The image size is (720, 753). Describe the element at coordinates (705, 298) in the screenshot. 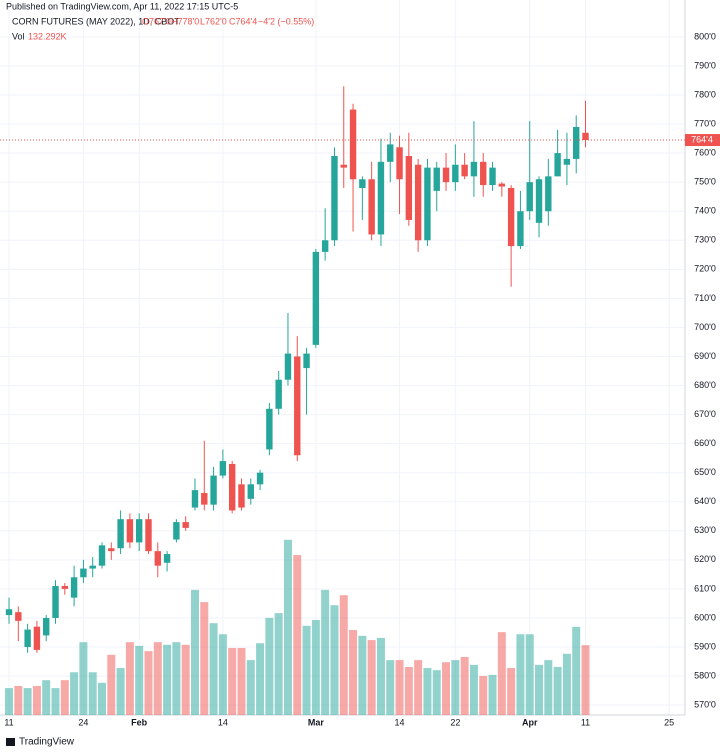

I see `y-tick-label: 710'0` at that location.